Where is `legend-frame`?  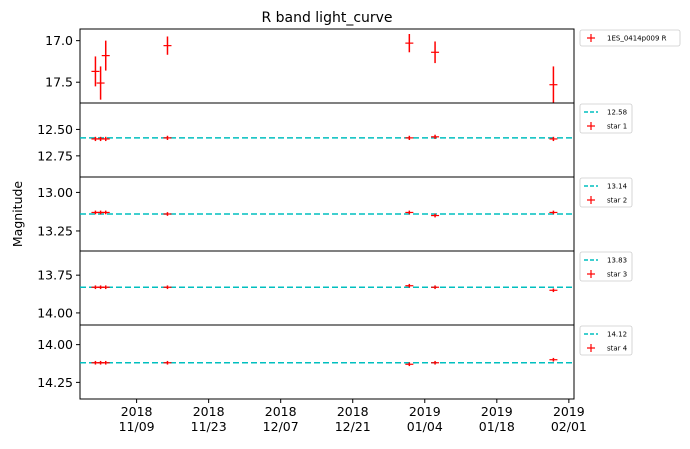 legend-frame is located at coordinates (630, 38).